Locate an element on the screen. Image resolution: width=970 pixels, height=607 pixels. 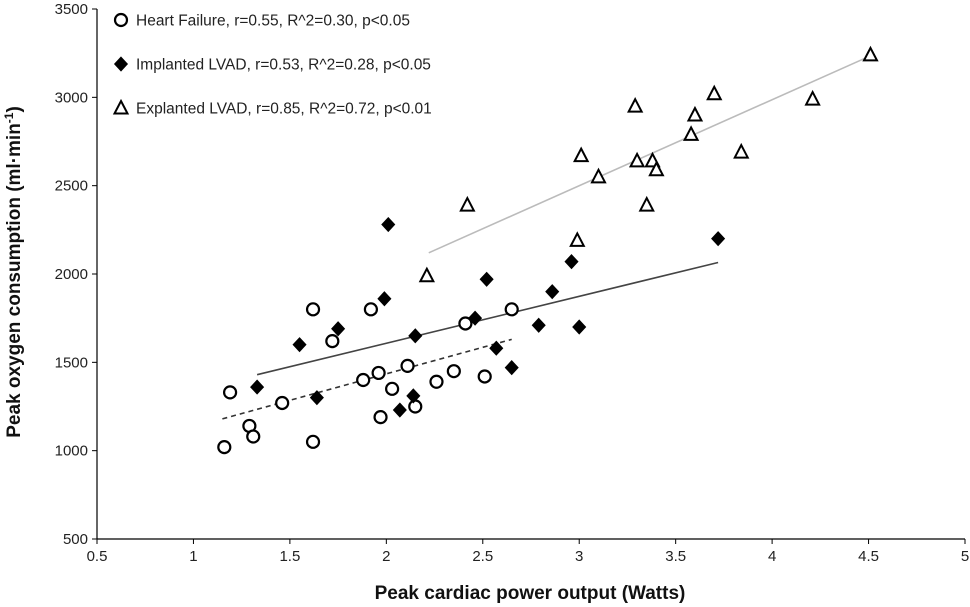
y-tick-label: 1500 is located at coordinates (71, 362).